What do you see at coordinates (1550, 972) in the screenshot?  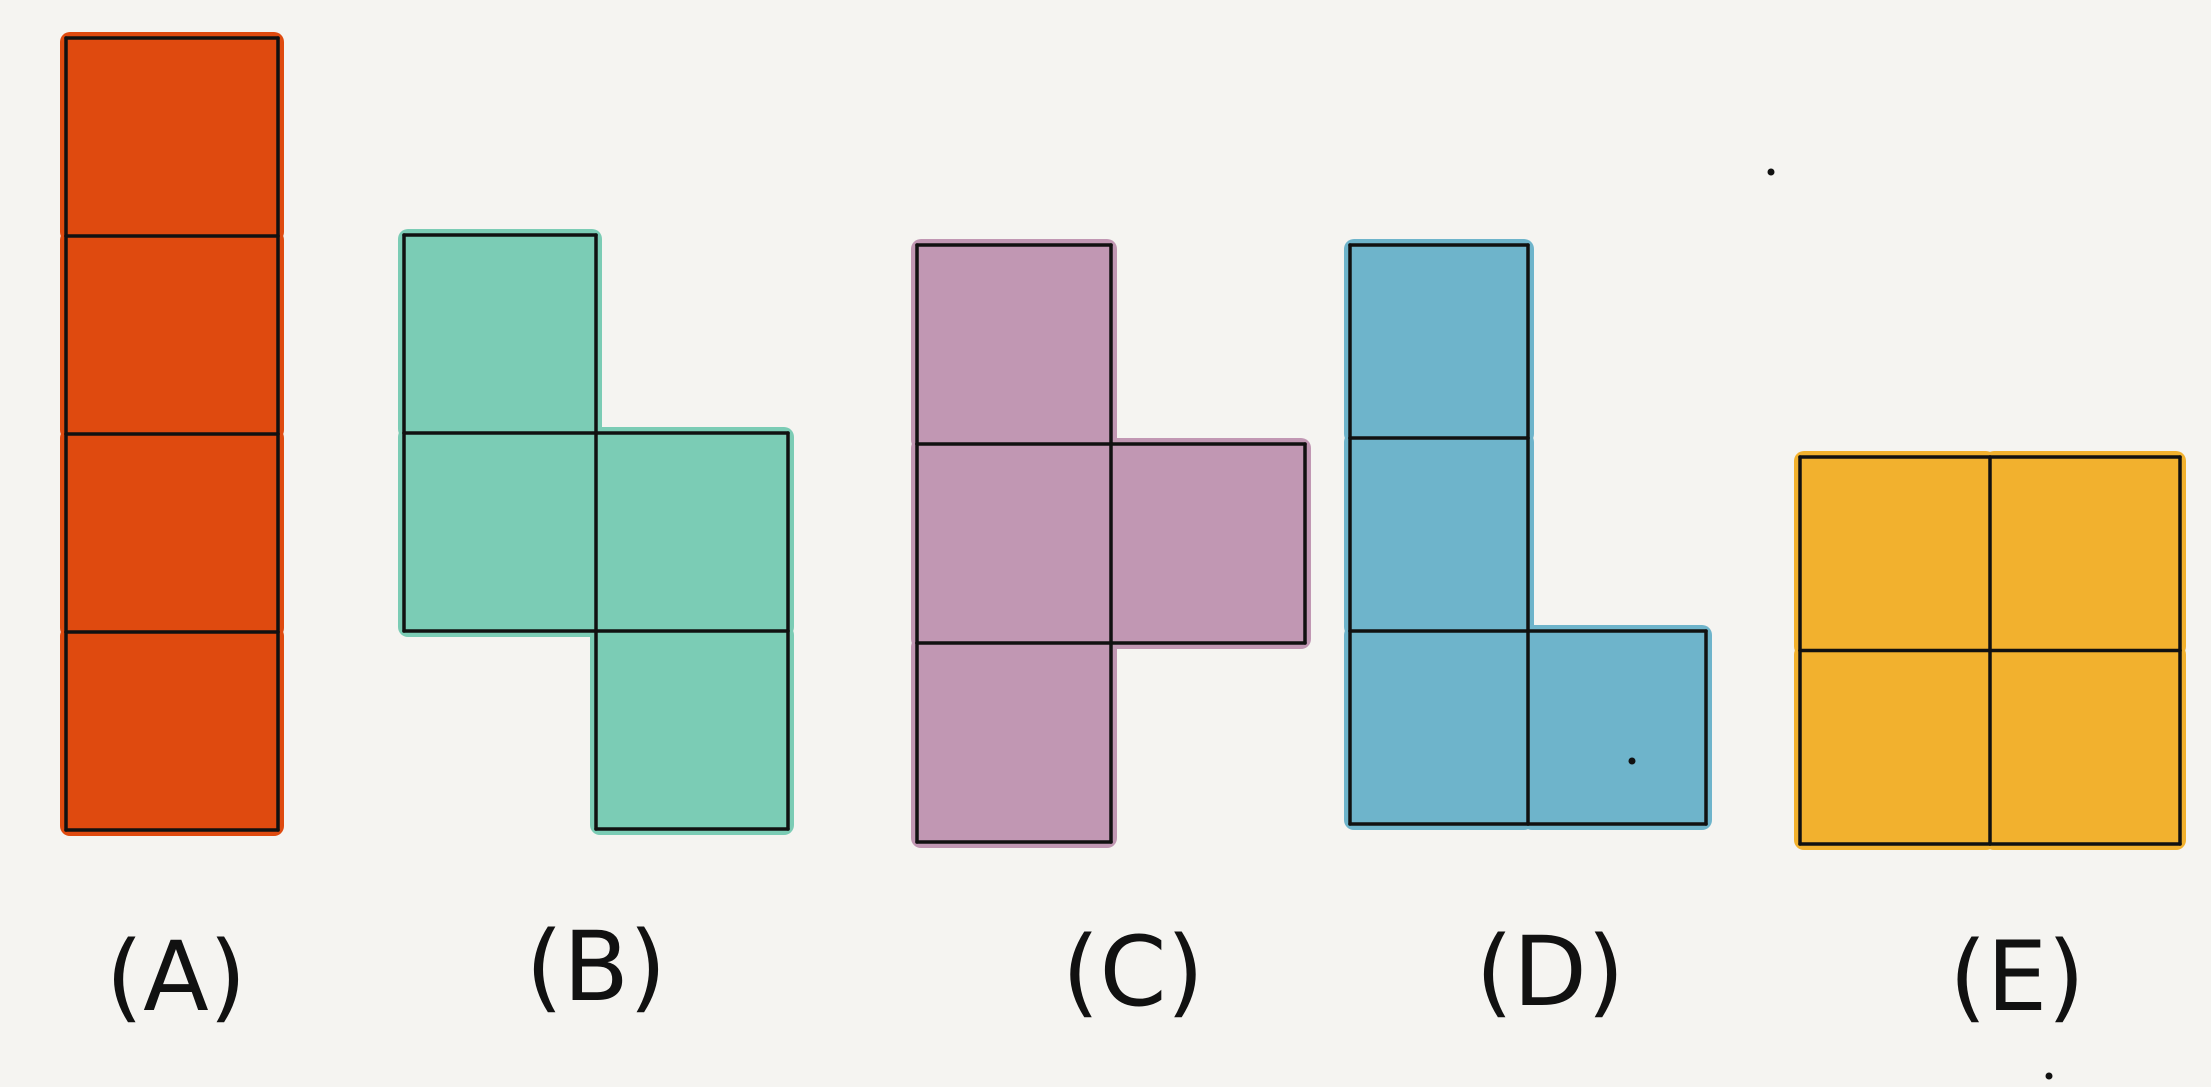 I see `label-d: (D)` at bounding box center [1550, 972].